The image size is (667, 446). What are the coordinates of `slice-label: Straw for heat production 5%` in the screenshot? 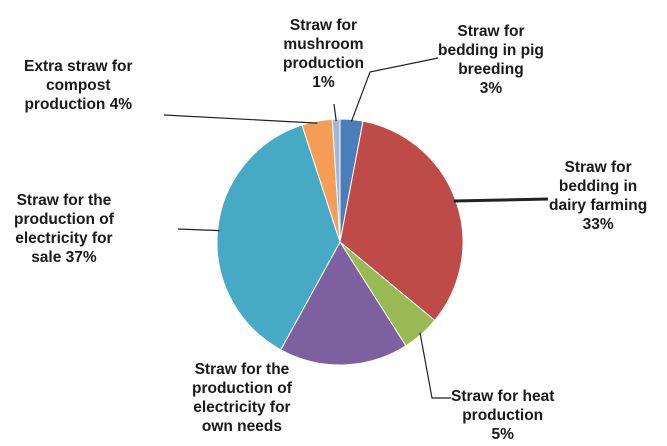 It's located at (502, 415).